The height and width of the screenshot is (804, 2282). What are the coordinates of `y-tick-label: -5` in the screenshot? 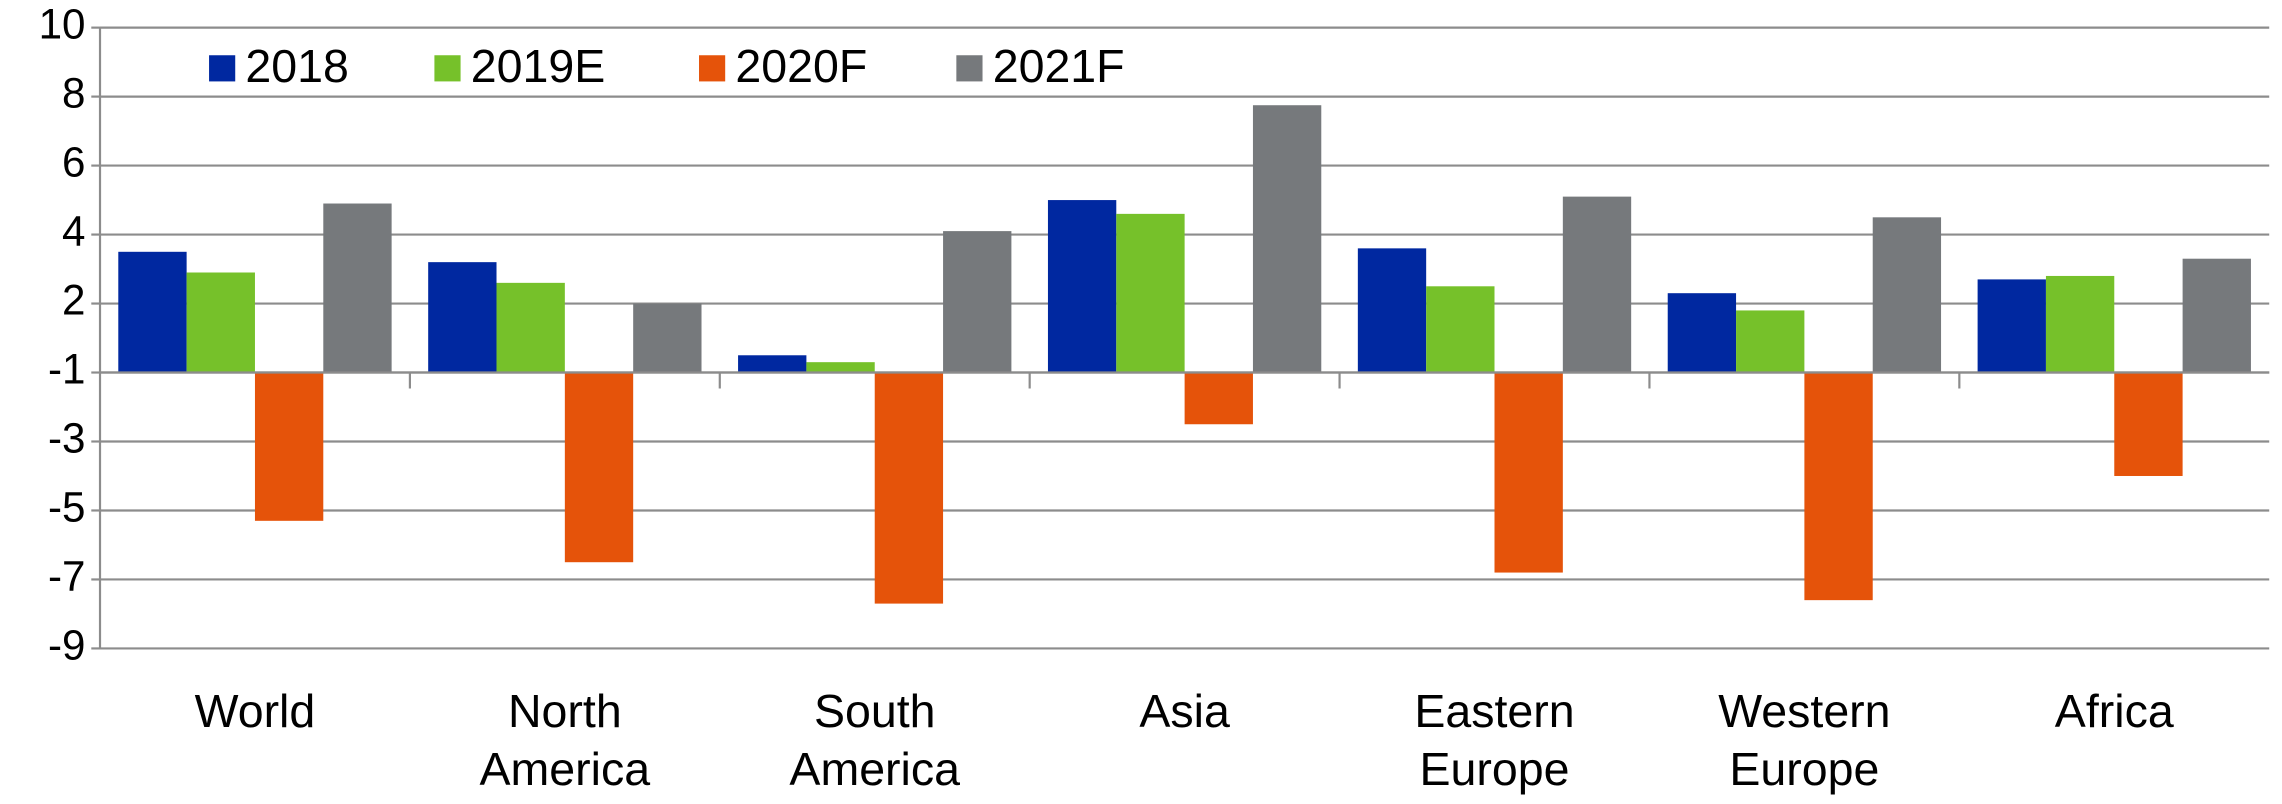 It's located at (66, 507).